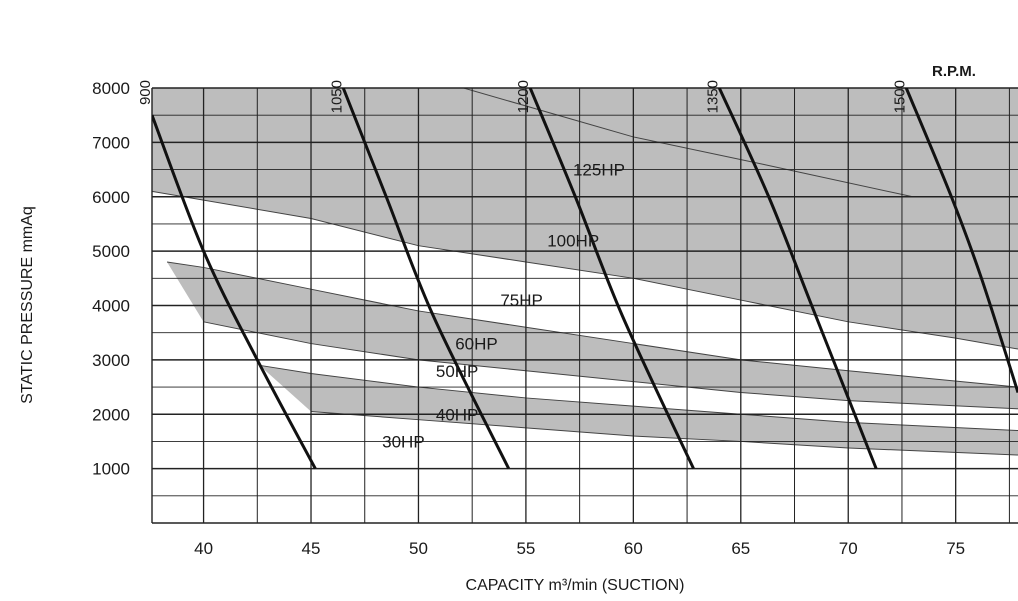  Describe the element at coordinates (848, 548) in the screenshot. I see `x-tick-label: 70` at that location.